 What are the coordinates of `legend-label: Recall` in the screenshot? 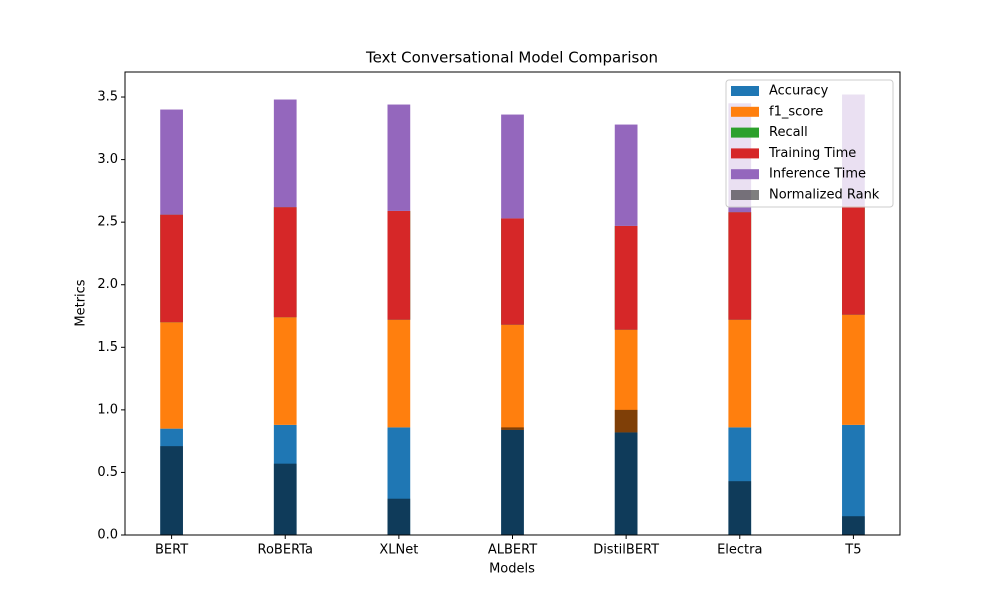 It's located at (788, 132).